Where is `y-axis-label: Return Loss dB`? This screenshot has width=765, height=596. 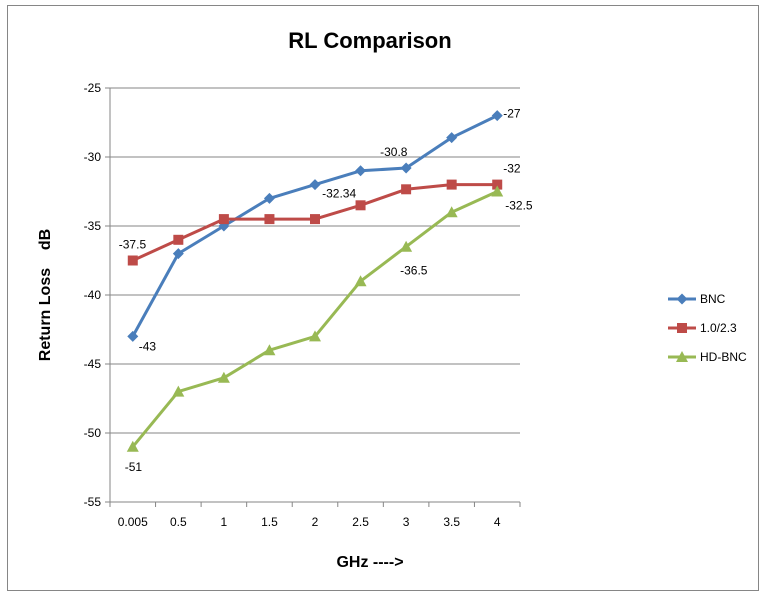 y-axis-label: Return Loss dB is located at coordinates (45, 295).